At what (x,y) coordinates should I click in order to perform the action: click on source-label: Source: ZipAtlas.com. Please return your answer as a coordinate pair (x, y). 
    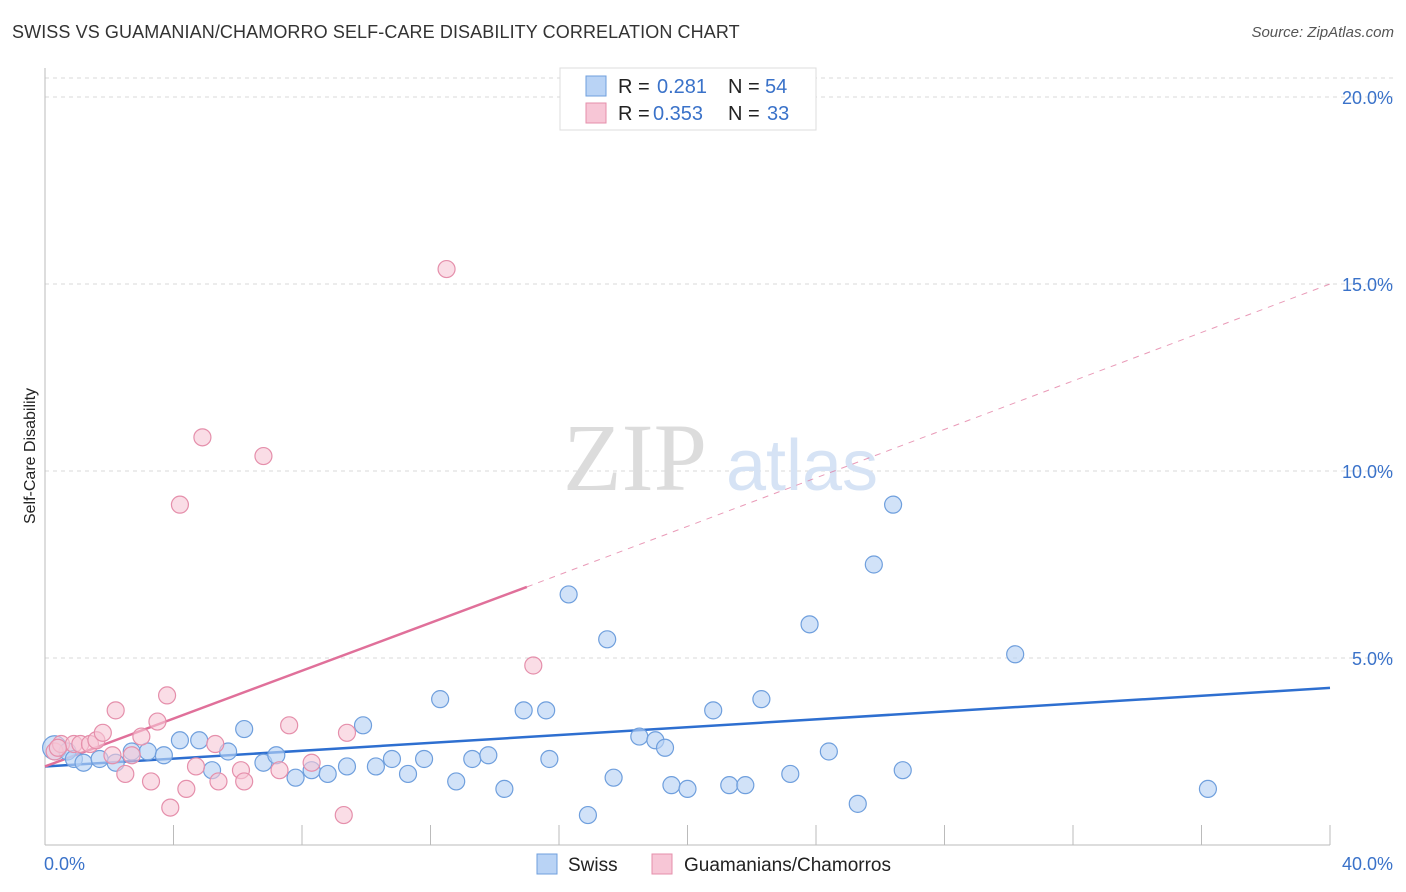
    Looking at the image, I should click on (1322, 32).